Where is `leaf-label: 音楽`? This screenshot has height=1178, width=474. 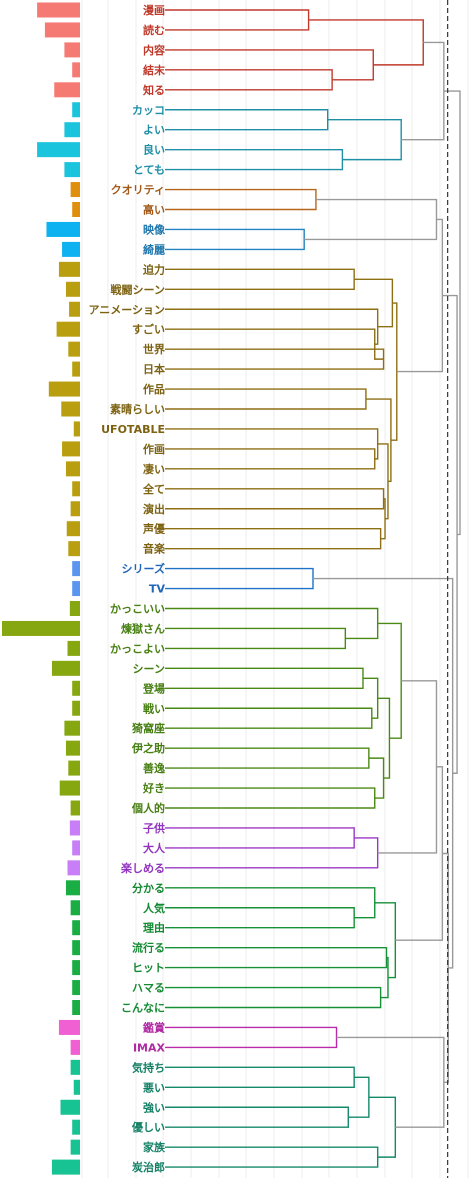 leaf-label: 音楽 is located at coordinates (154, 549).